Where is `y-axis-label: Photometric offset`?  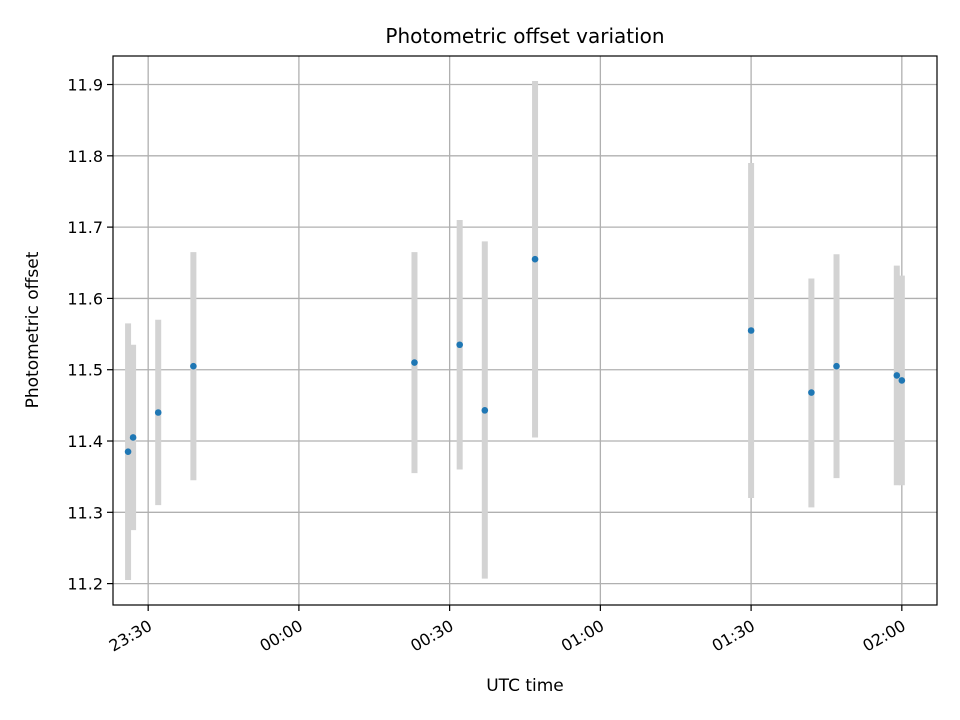 y-axis-label: Photometric offset is located at coordinates (33, 329).